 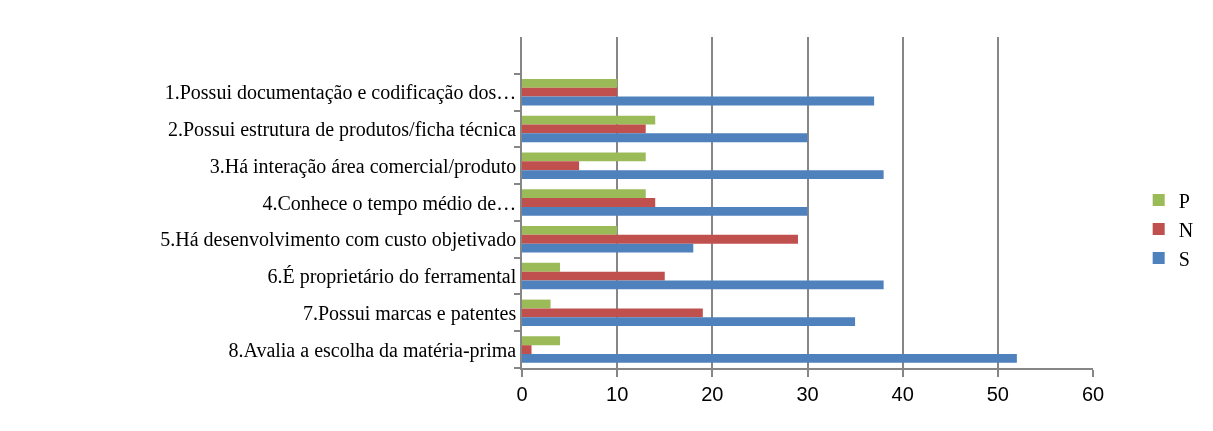 What do you see at coordinates (392, 277) in the screenshot?
I see `y-tick-label: 6.É proprietário do ferramental` at bounding box center [392, 277].